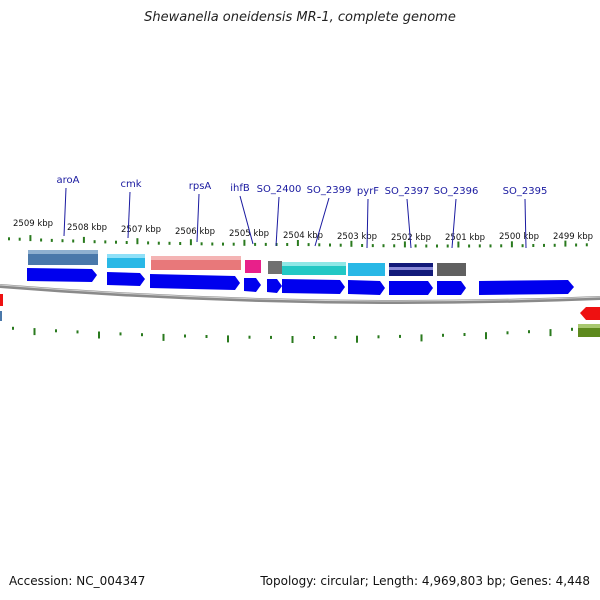 The width and height of the screenshot is (600, 600). I want to click on genome-backbone, so click(300, 294).